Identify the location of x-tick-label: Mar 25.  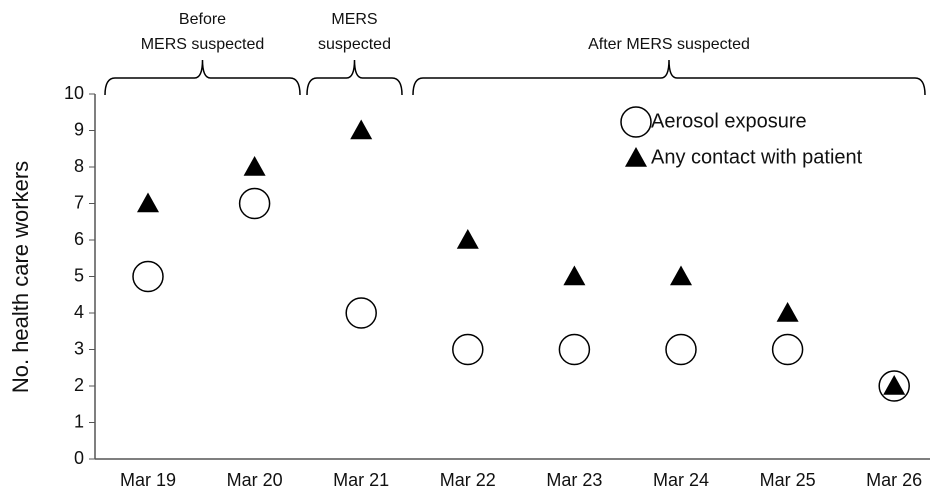
(788, 480).